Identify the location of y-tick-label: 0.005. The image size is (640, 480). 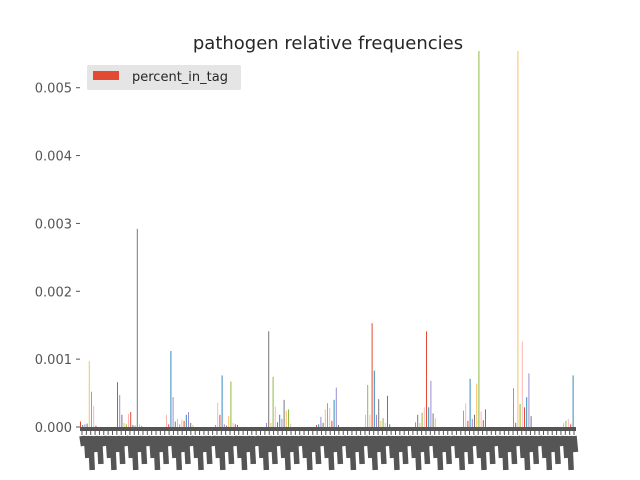
(53, 89).